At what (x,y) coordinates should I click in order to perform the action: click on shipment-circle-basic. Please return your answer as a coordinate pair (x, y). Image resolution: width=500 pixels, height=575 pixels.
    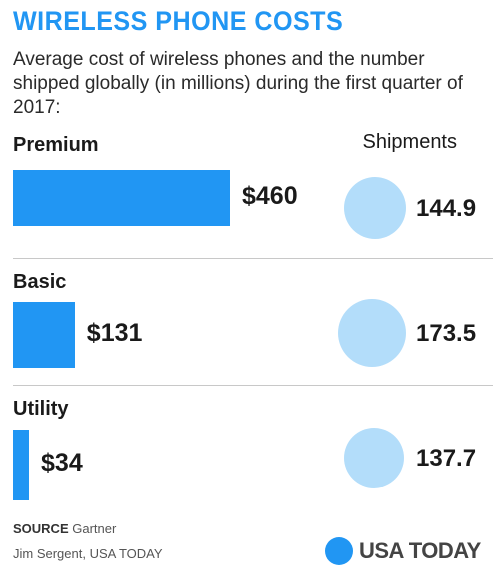
    Looking at the image, I should click on (372, 333).